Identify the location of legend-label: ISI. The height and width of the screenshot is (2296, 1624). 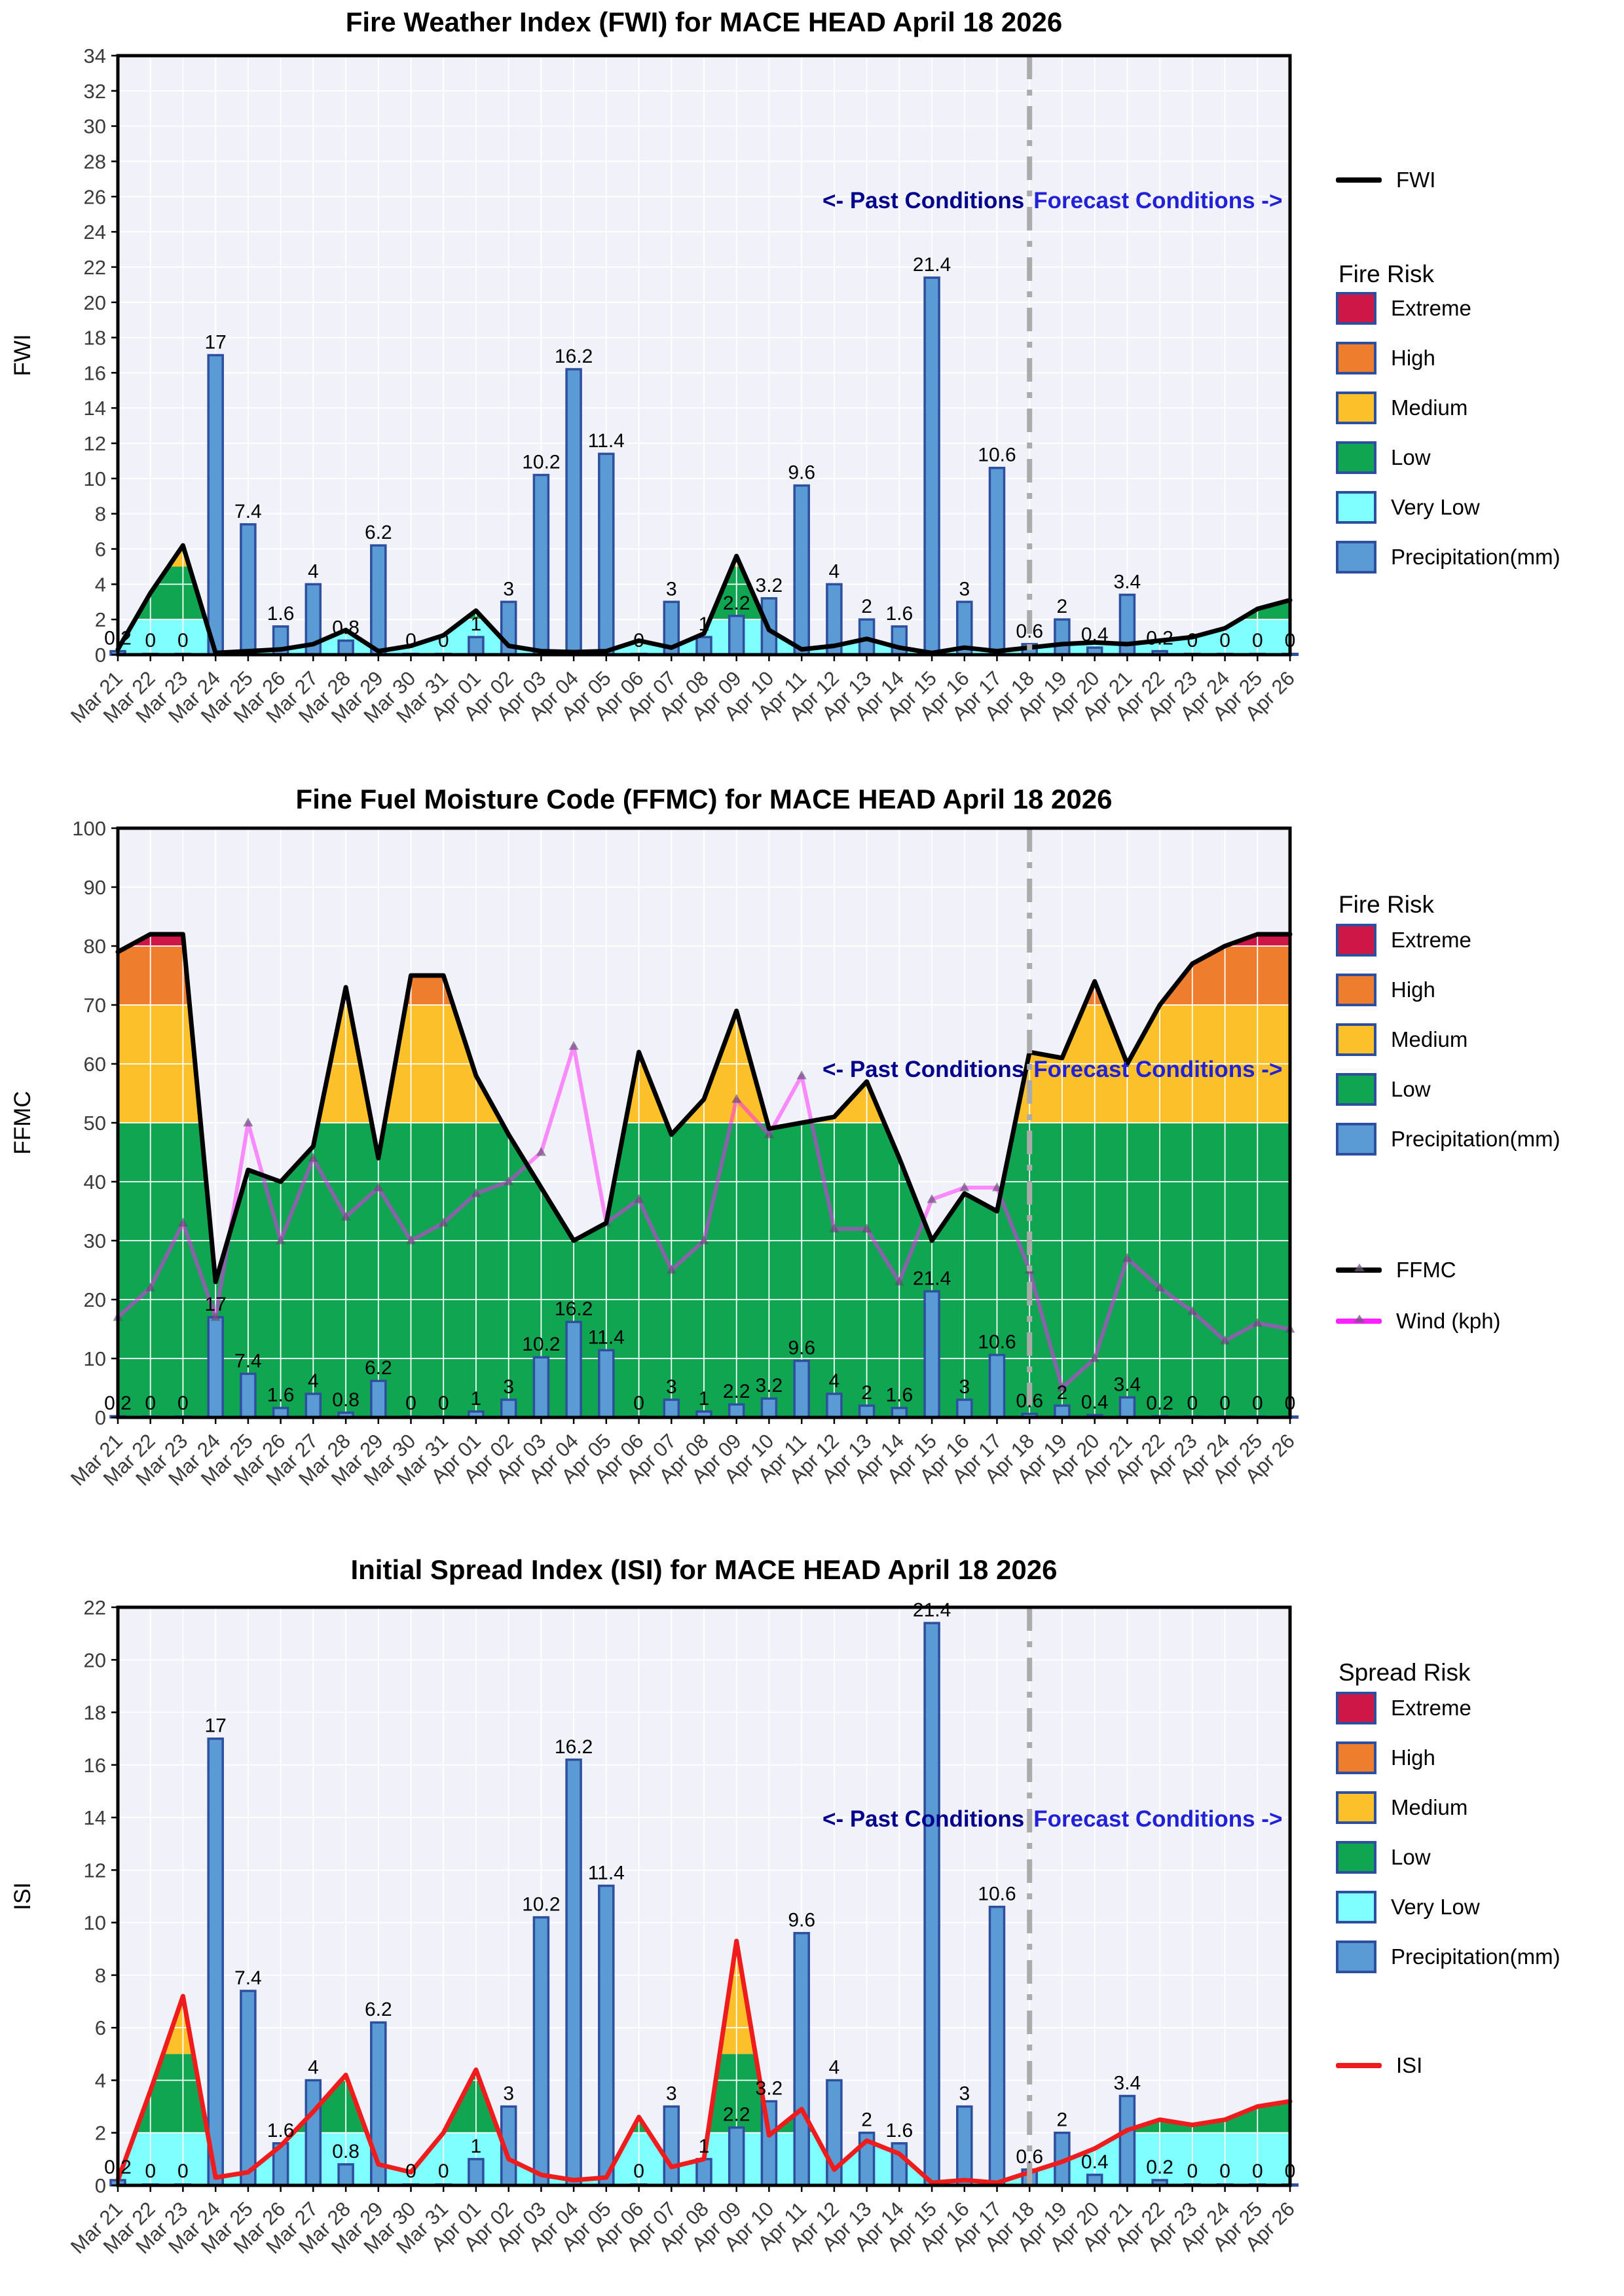
(1409, 2065).